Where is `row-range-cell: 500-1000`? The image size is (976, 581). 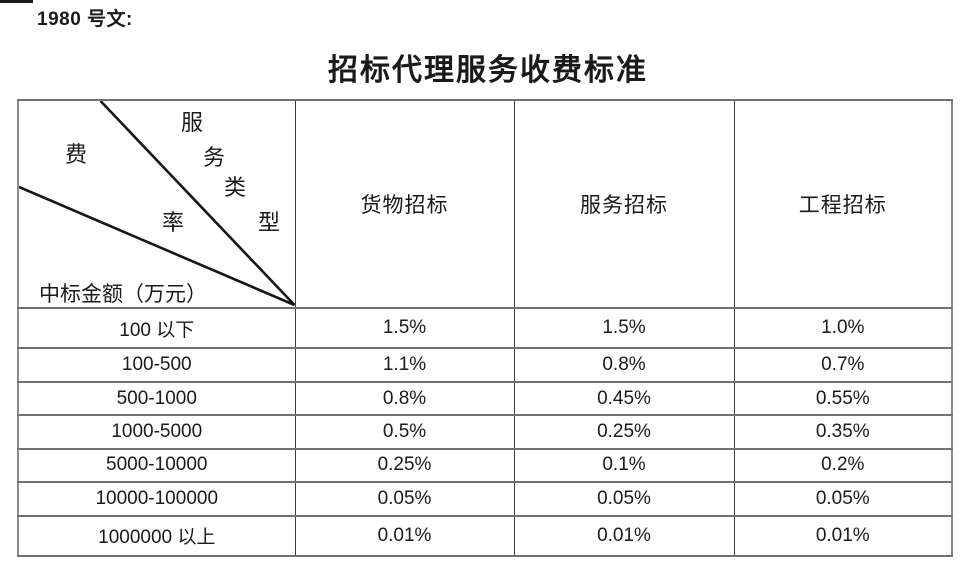 row-range-cell: 500-1000 is located at coordinates (156, 398).